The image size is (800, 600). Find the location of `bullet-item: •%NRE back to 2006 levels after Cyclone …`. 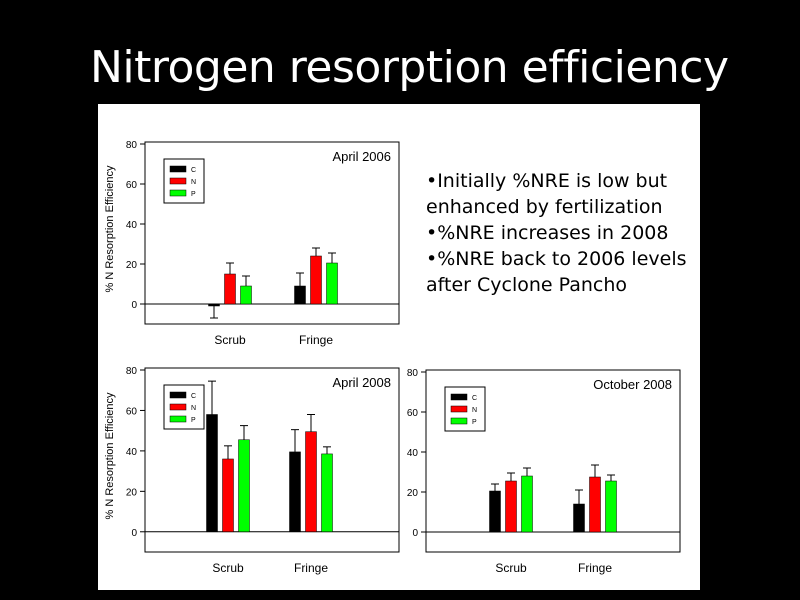

bullet-item: •%NRE back to 2006 levels after Cyclone … is located at coordinates (556, 272).